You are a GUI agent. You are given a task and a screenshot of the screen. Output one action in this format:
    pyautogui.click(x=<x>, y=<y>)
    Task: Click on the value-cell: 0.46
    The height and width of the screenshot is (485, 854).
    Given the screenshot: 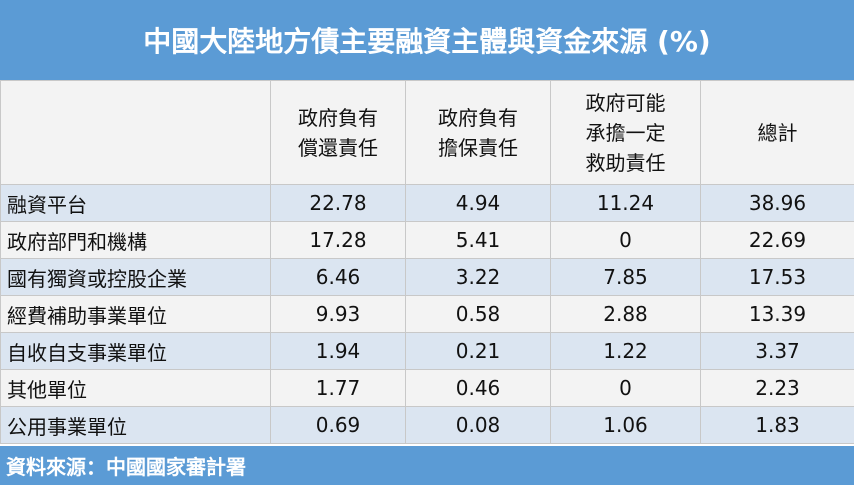 What is the action you would take?
    pyautogui.click(x=478, y=388)
    